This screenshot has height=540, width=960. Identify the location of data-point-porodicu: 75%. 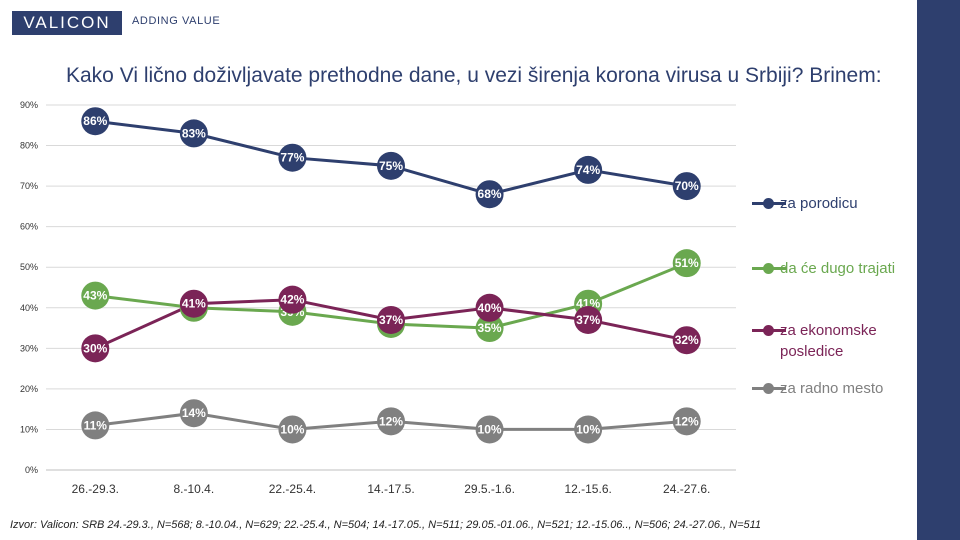
(391, 165).